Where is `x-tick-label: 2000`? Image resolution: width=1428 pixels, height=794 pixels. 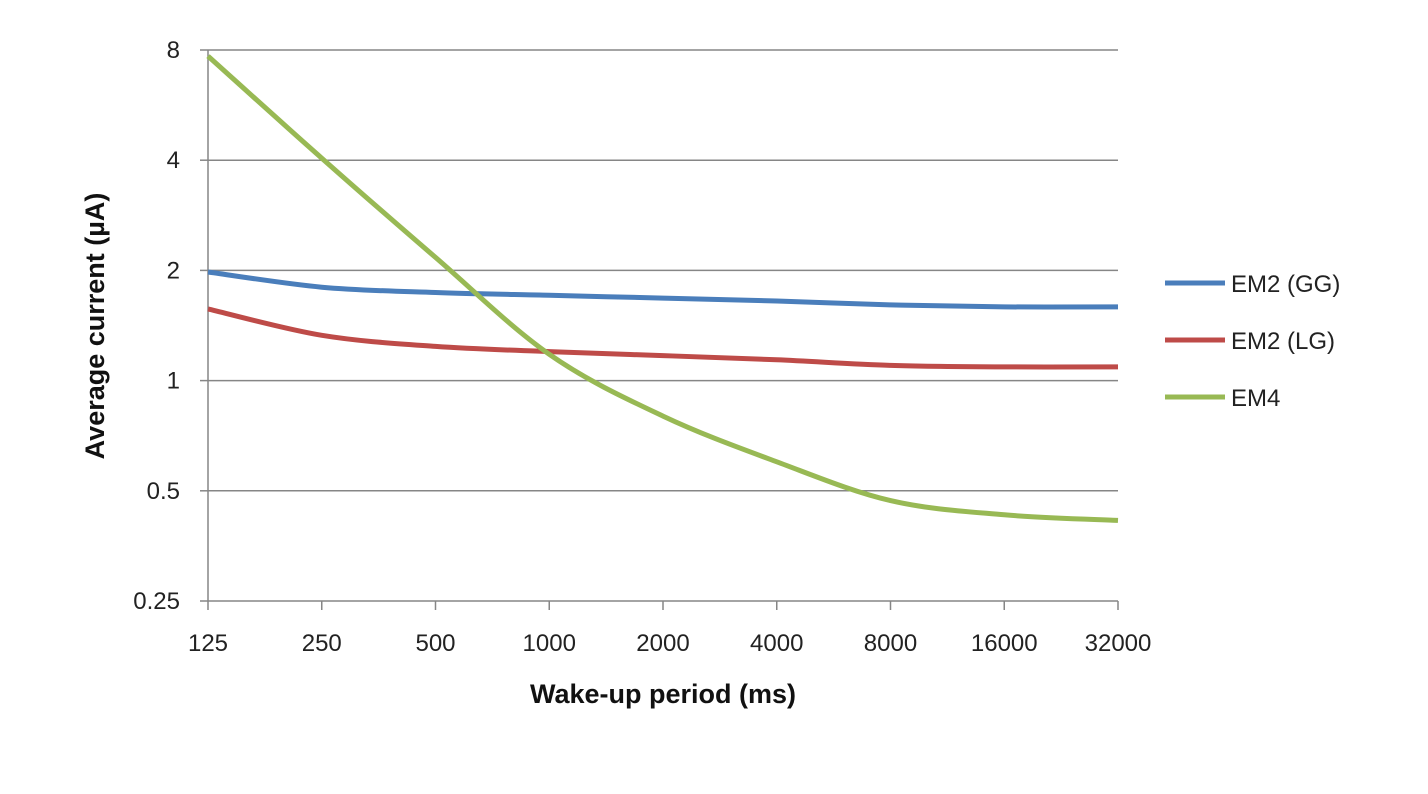 x-tick-label: 2000 is located at coordinates (662, 643).